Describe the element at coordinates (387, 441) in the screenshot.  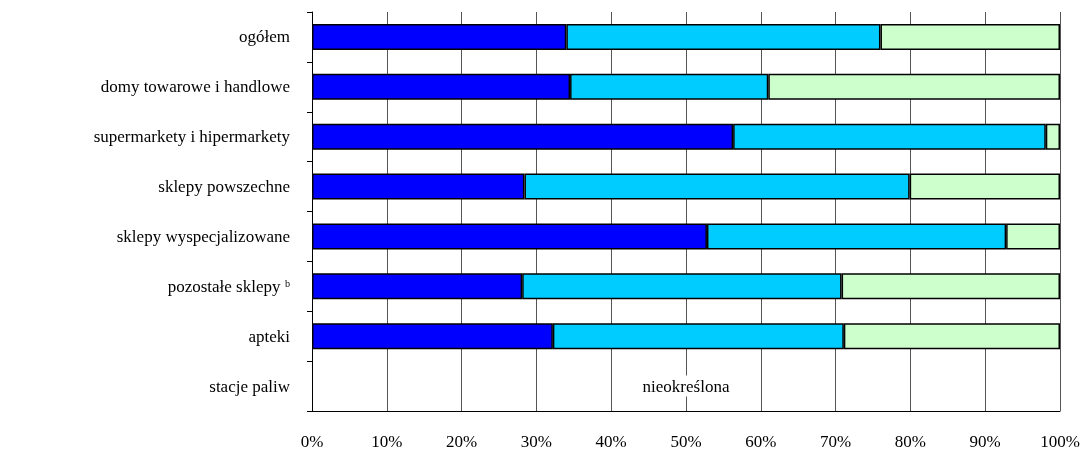
I see `x-tick-label: 10%` at that location.